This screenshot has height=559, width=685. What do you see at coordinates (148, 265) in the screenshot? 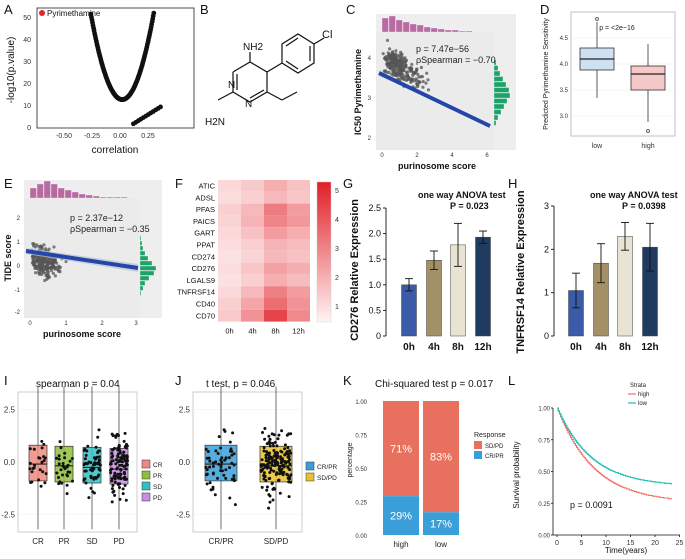
I see `right-histogram` at bounding box center [148, 265].